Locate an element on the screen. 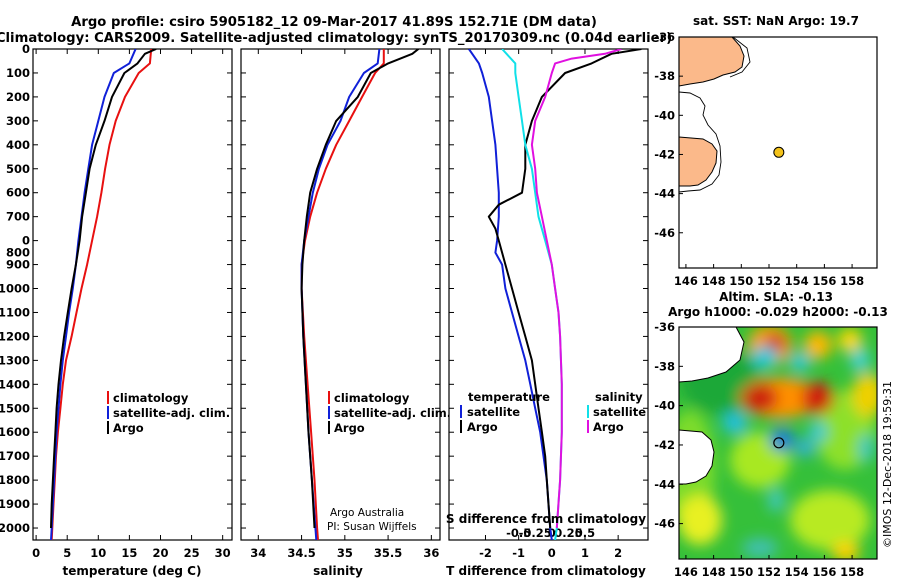 The height and width of the screenshot is (580, 900). legend-title-salinity: salinity is located at coordinates (619, 397).